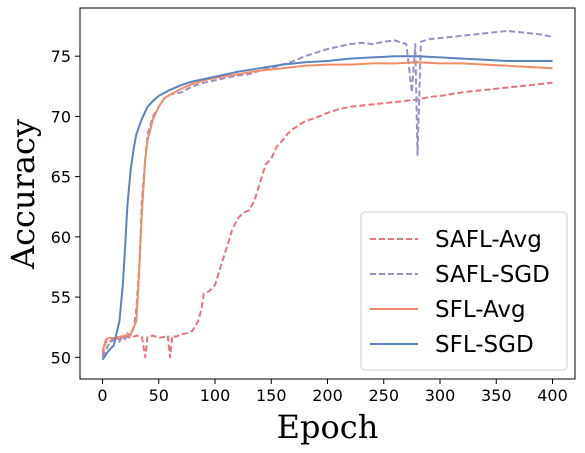 This screenshot has height=453, width=585. I want to click on x-tick-label: 300, so click(440, 395).